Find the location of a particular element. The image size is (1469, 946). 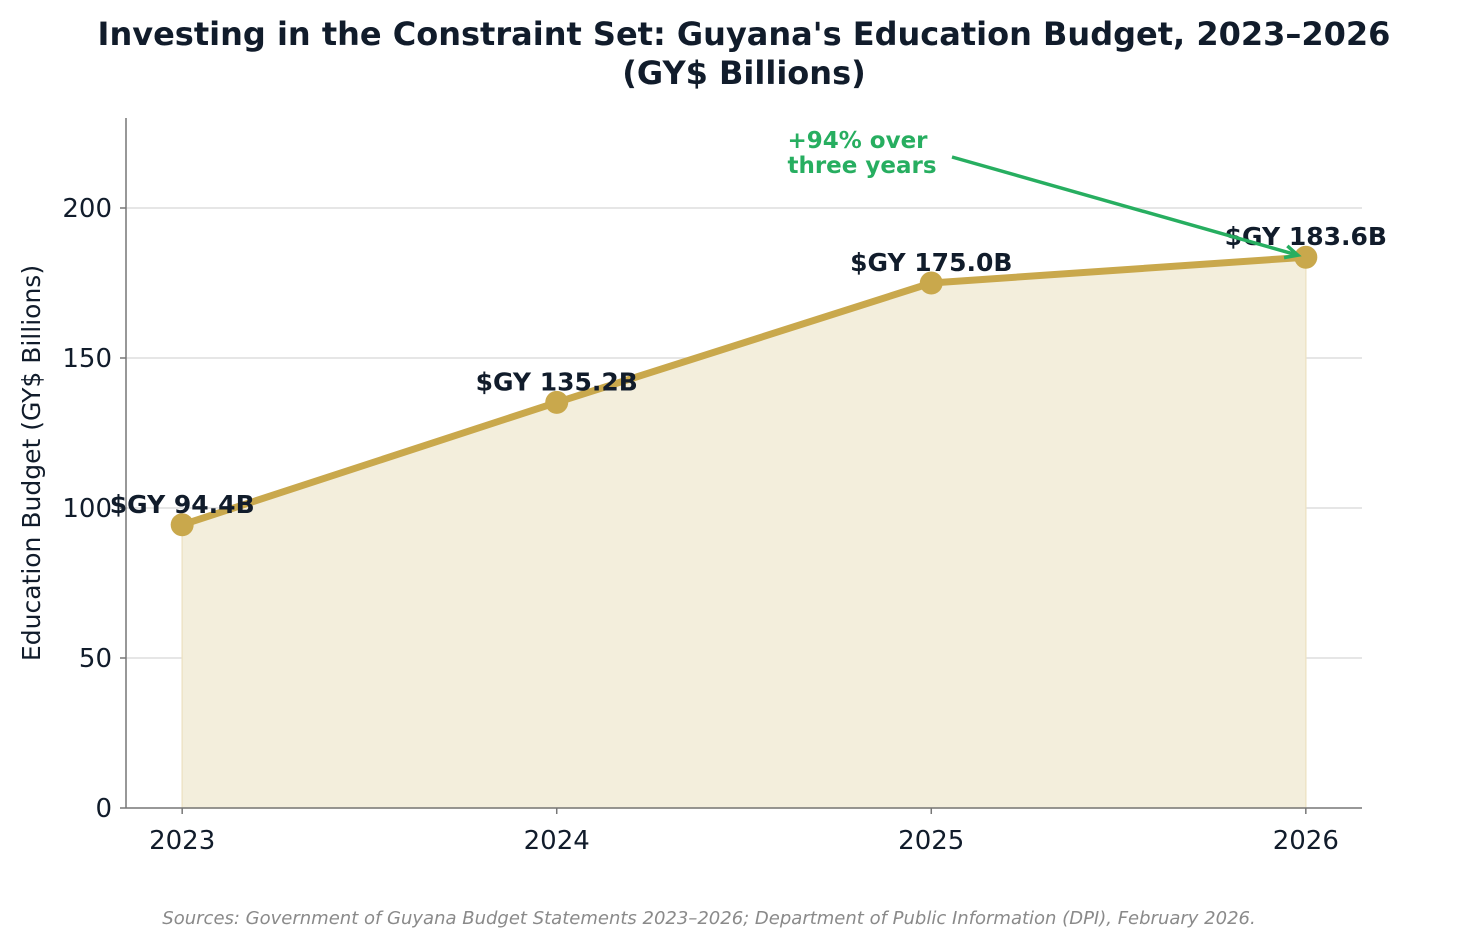

data-label: $GY 175.0B is located at coordinates (931, 262).